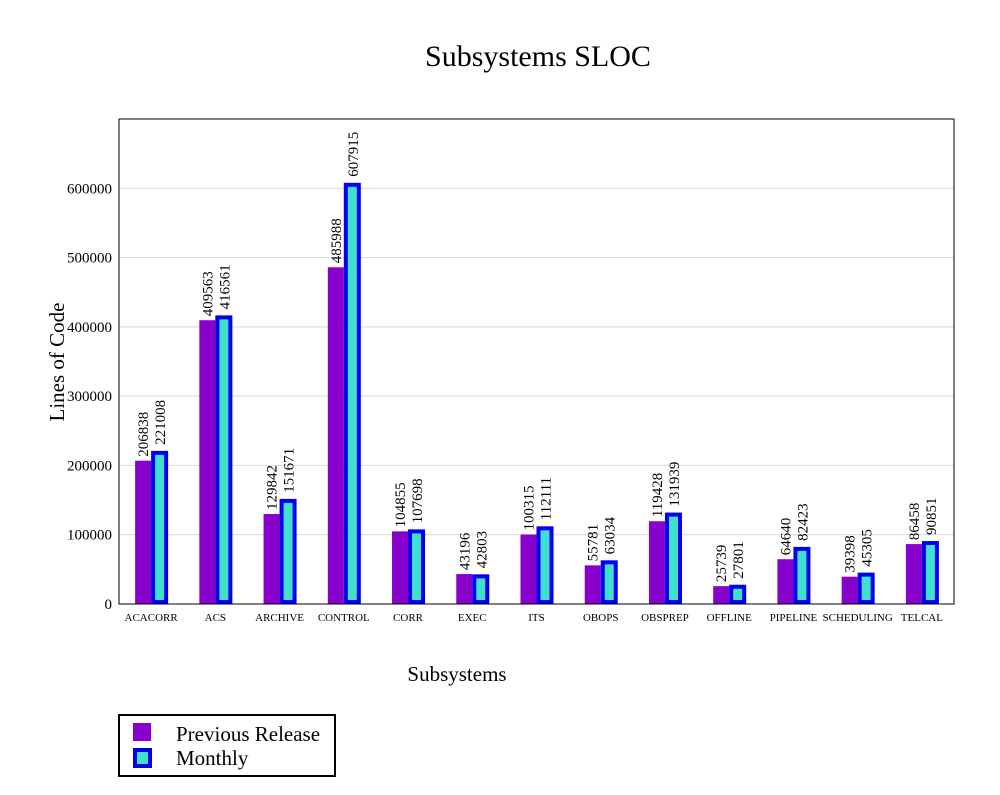 This screenshot has width=1000, height=795. What do you see at coordinates (248, 734) in the screenshot?
I see `legend-label-previous-release: Previous Release` at bounding box center [248, 734].